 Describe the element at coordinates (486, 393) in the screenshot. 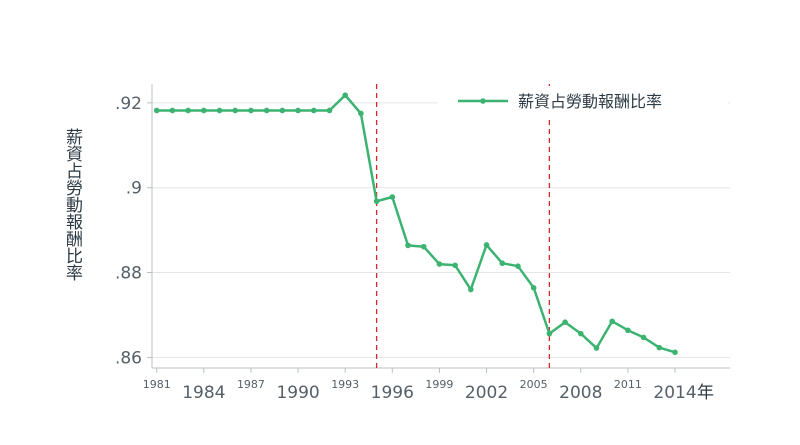

I see `x-tick-label-major: 2002` at that location.